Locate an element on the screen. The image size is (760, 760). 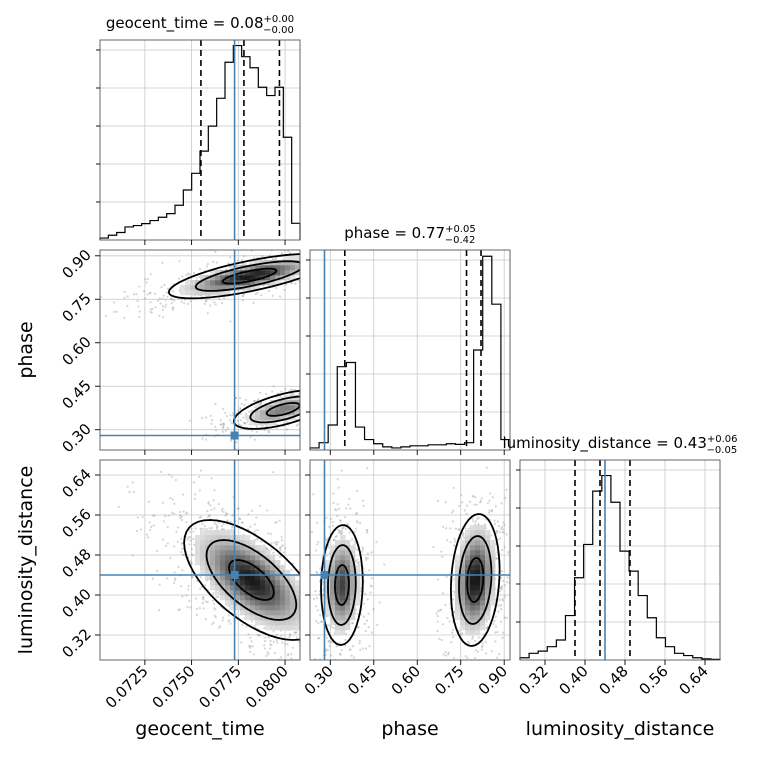
panel-geocent-time-vs-phase-ytick-label-0: 0.30 is located at coordinates (76, 438).